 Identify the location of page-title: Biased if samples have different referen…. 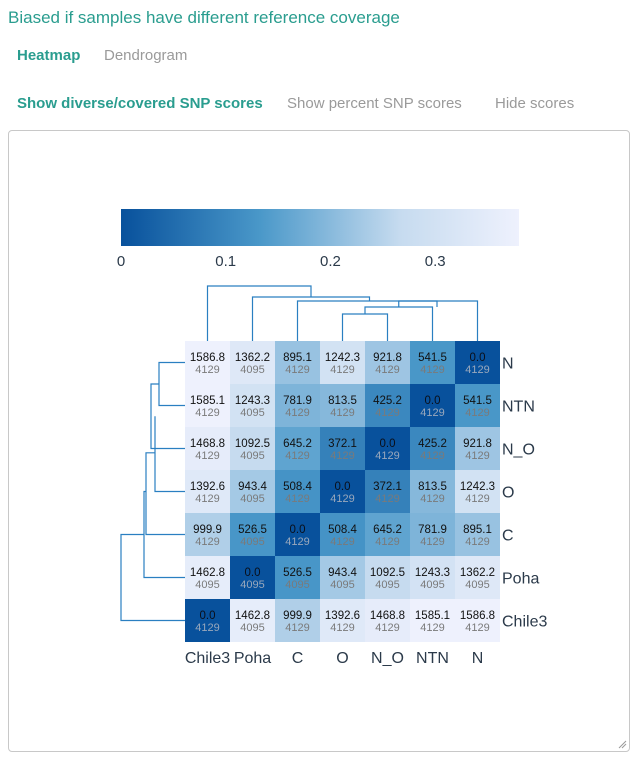
(204, 17).